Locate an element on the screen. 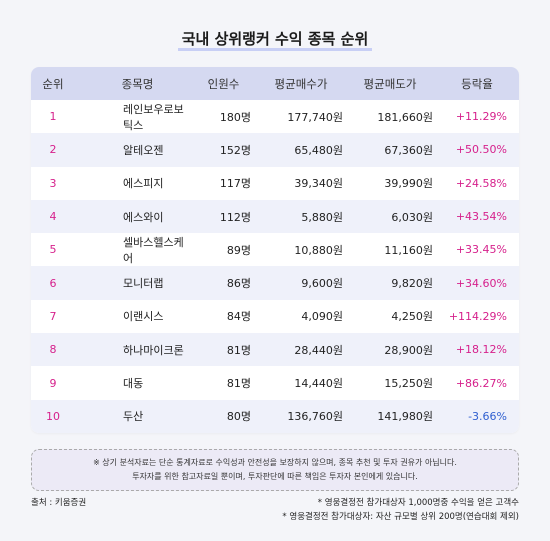 The image size is (550, 541). table-row: 4 에스와이 112명 5,880원 6,030원 +43.54% is located at coordinates (275, 216).